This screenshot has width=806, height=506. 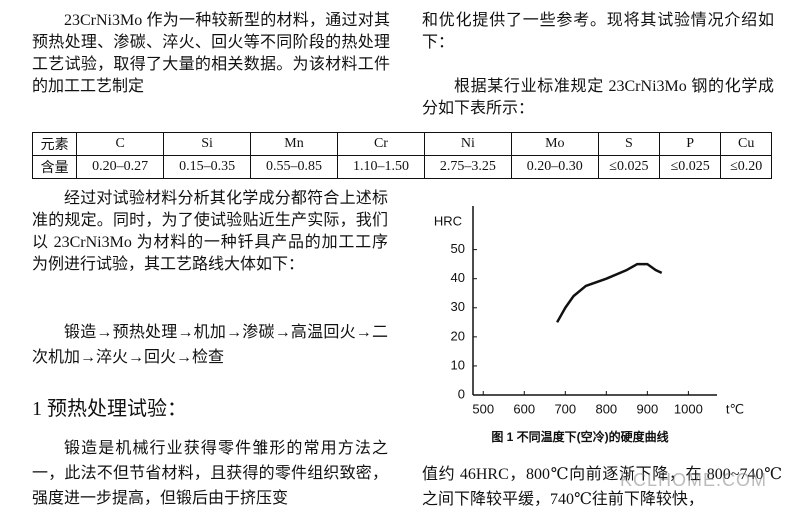 I want to click on x-tick-label: 700, so click(x=565, y=408).